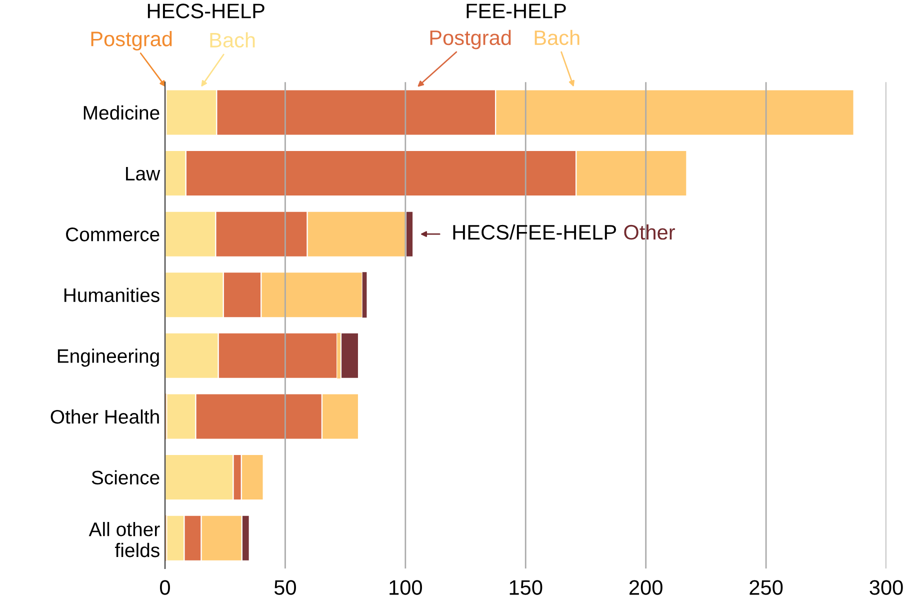 Image resolution: width=909 pixels, height=608 pixels. Describe the element at coordinates (516, 11) in the screenshot. I see `text: FEE-HELP` at that location.